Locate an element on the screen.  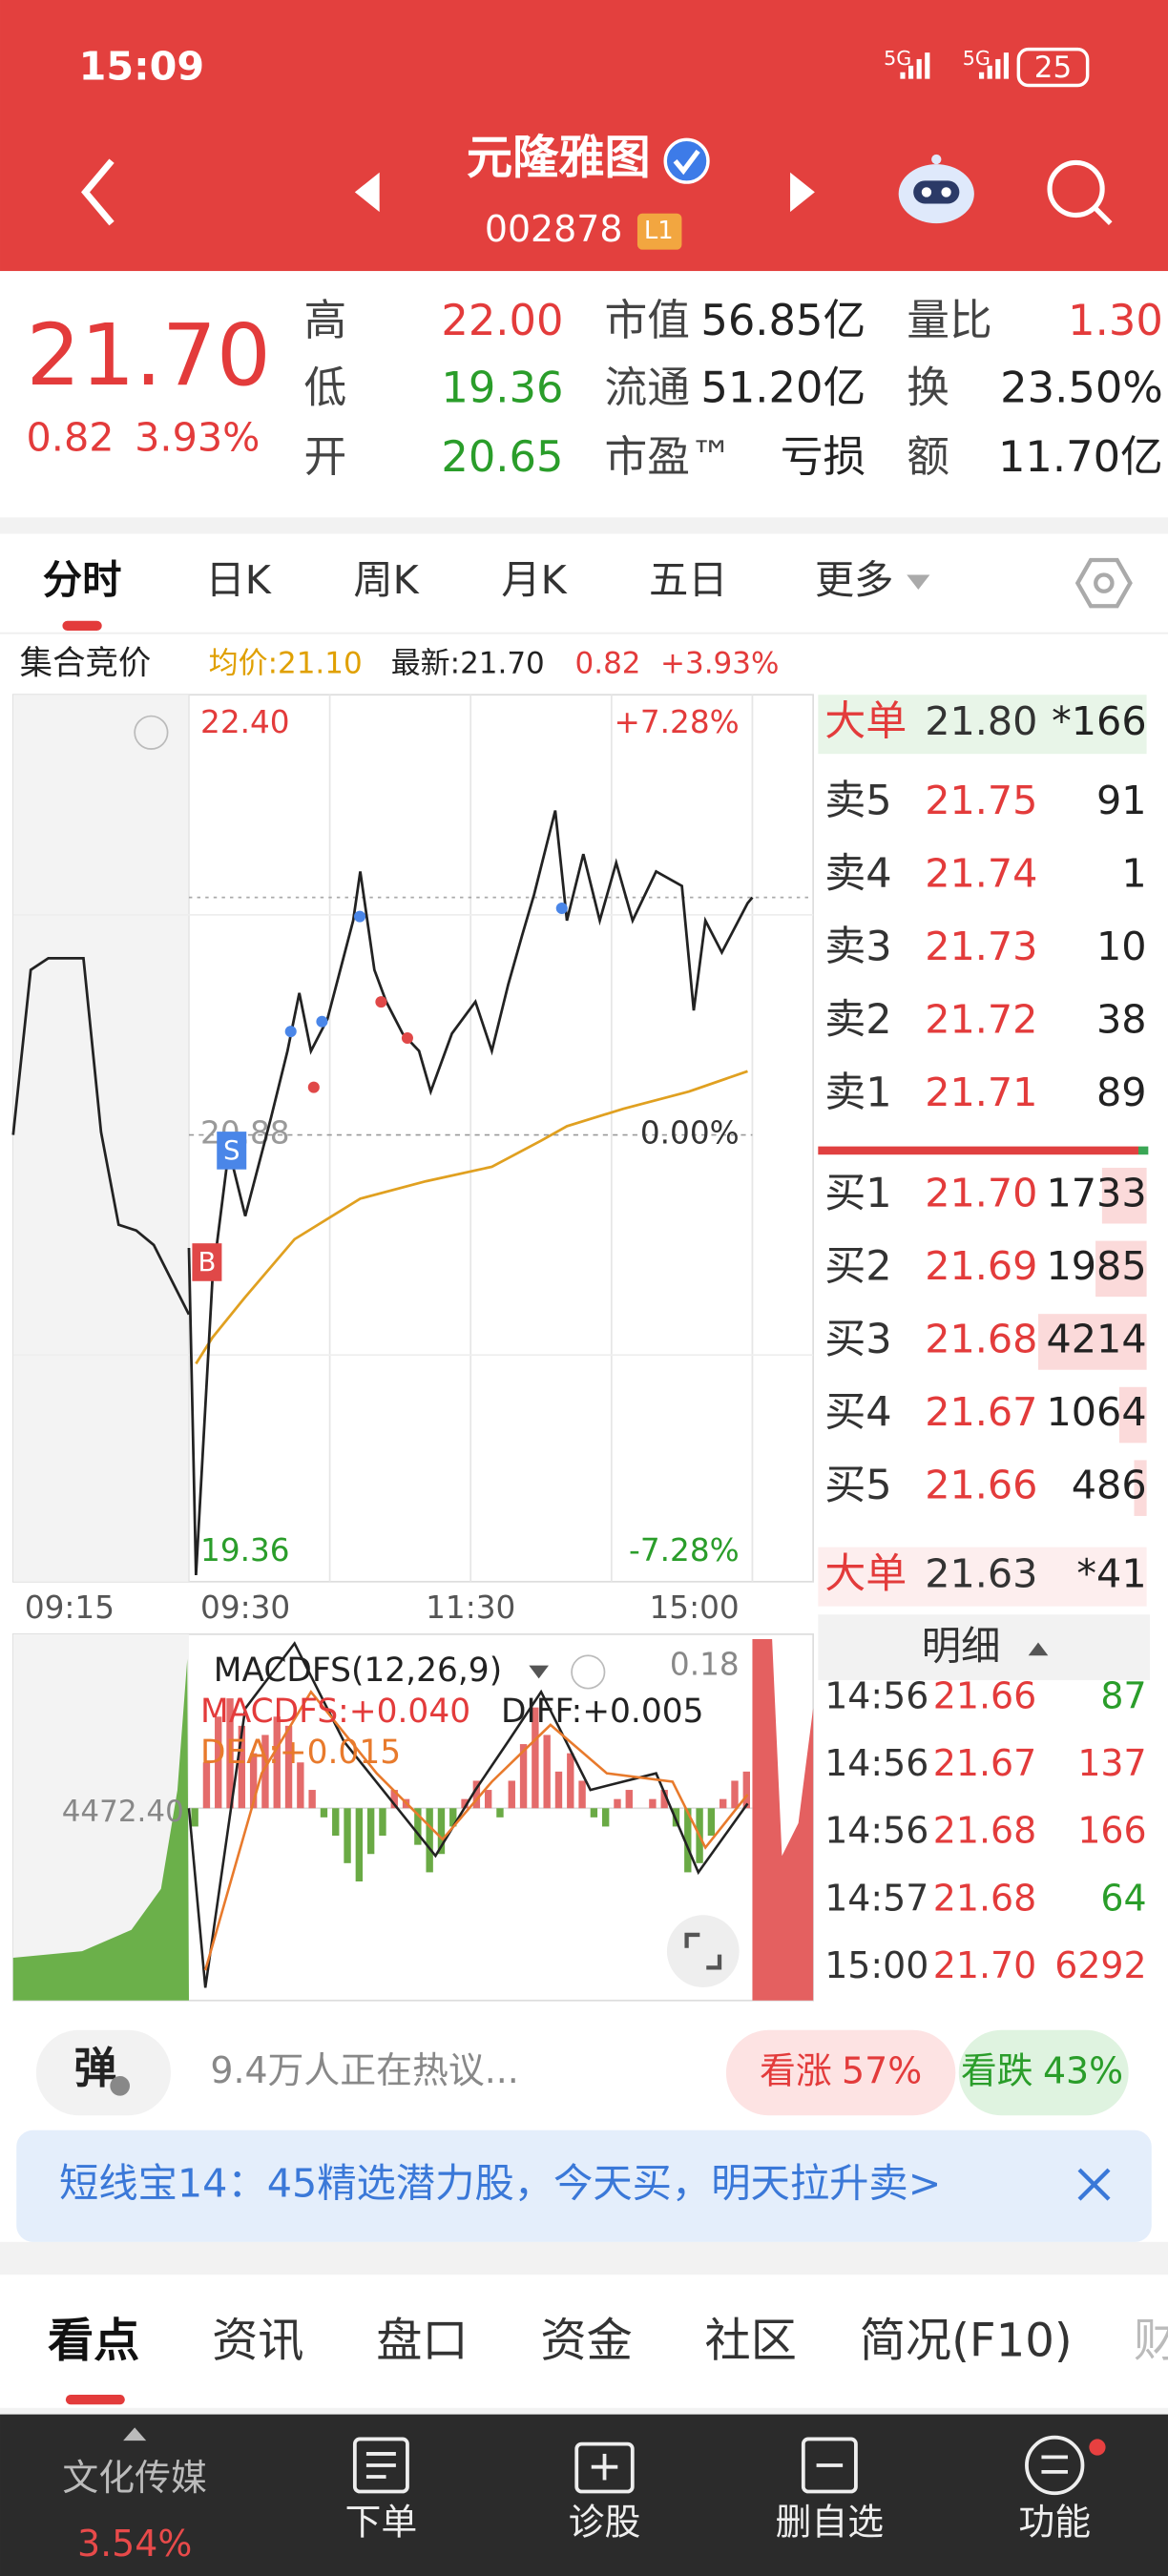
nav-item: 删自选 is located at coordinates (831, 2522).